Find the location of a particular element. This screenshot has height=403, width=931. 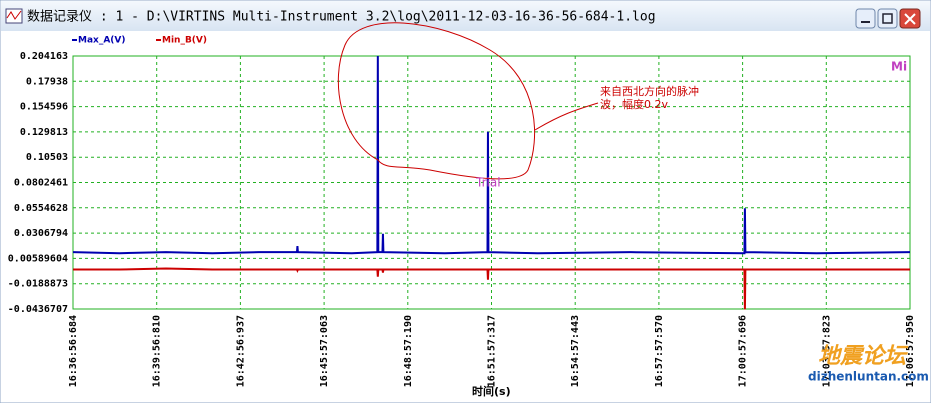

x-tick-label: 17:00:57:696 is located at coordinates (743, 351).